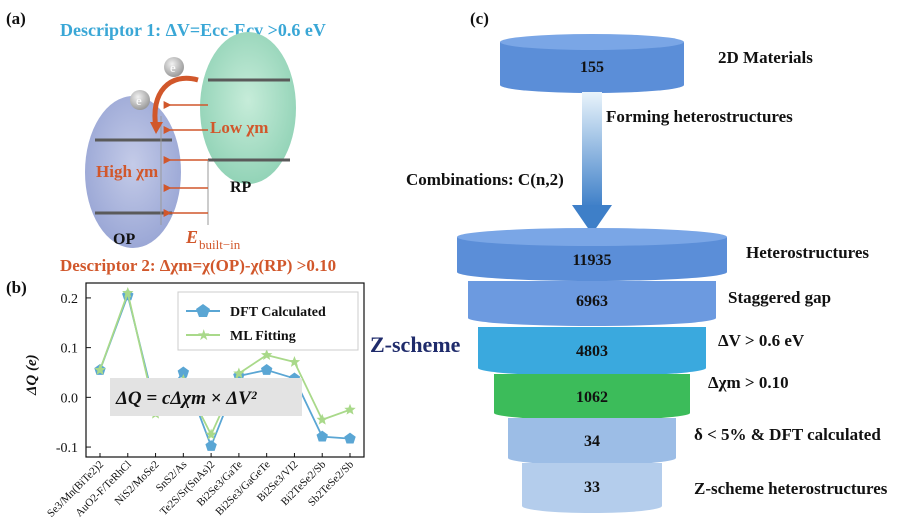 Image resolution: width=921 pixels, height=522 pixels. What do you see at coordinates (185, 159) in the screenshot?
I see `built-in-field-arrows` at bounding box center [185, 159].